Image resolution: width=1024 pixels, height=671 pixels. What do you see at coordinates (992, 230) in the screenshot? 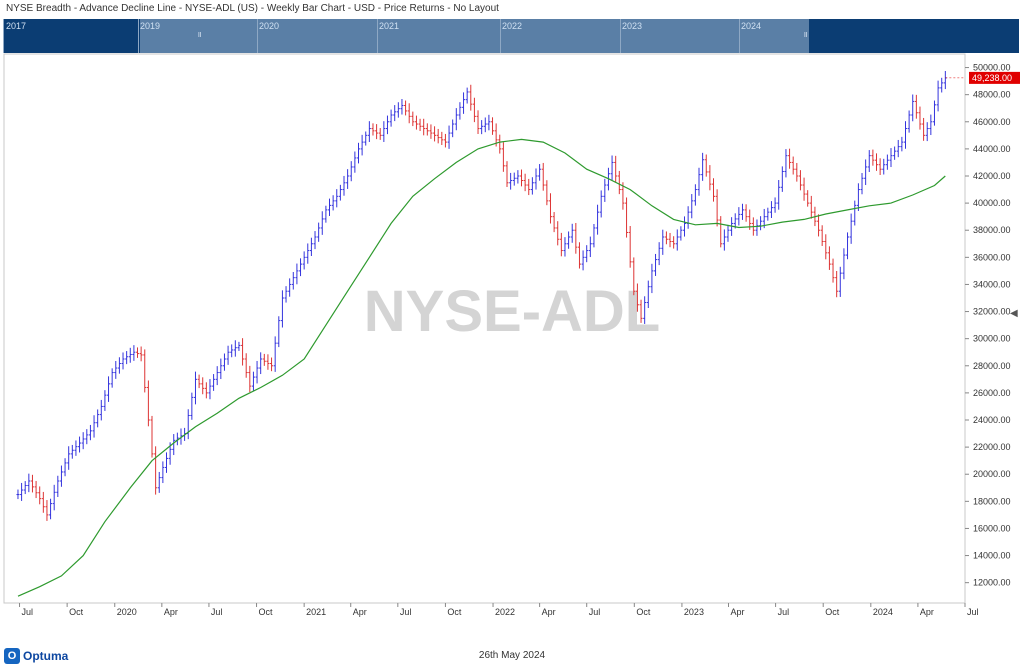
I see `y-tick-label: 38000.00` at bounding box center [992, 230].